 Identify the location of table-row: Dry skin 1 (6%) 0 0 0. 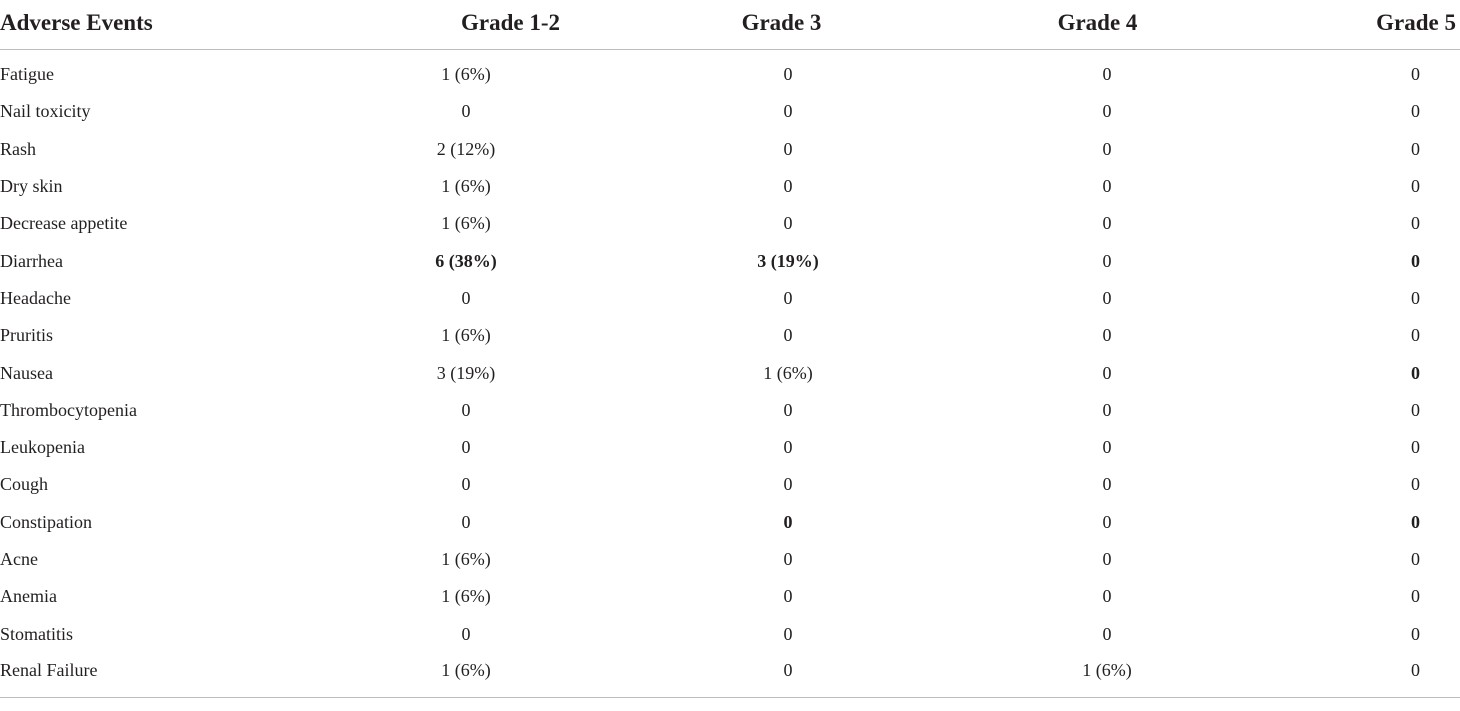
(730, 186).